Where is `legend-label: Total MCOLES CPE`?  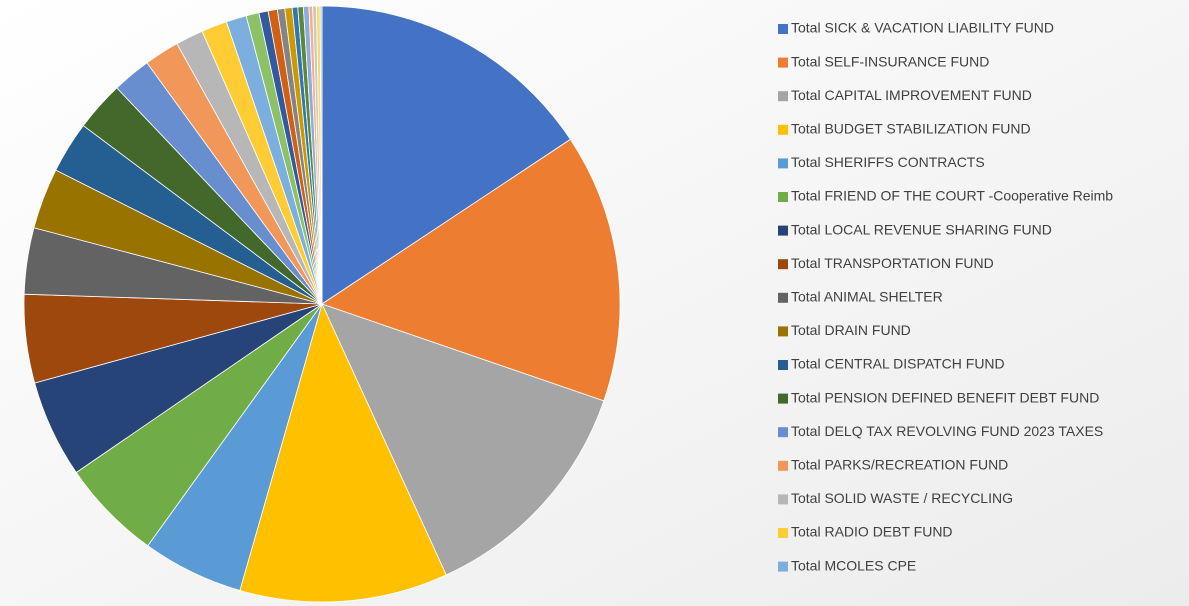 legend-label: Total MCOLES CPE is located at coordinates (853, 565).